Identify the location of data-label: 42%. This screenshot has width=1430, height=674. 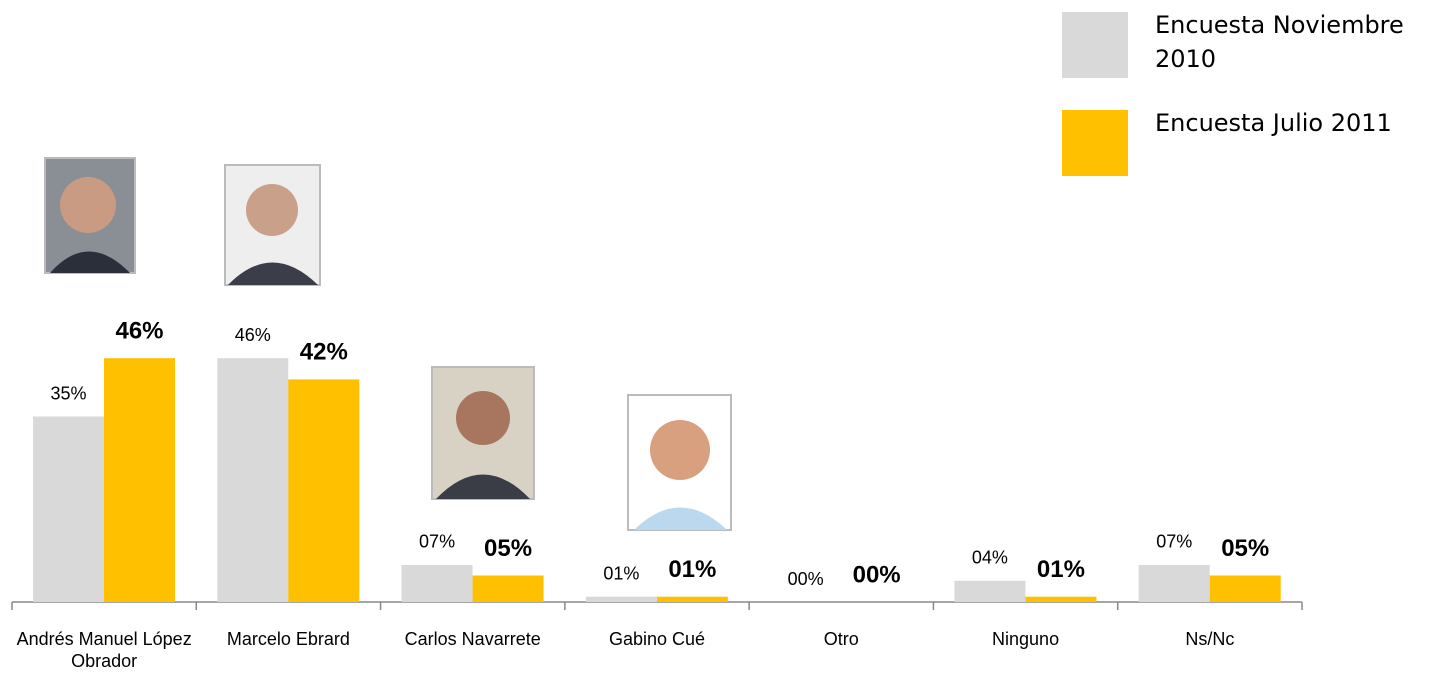
(324, 352).